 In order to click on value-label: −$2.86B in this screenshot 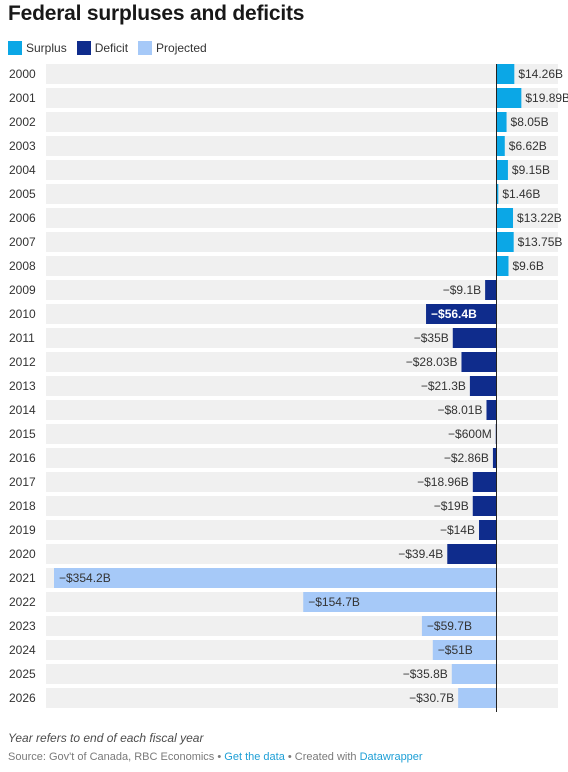, I will do `click(466, 458)`.